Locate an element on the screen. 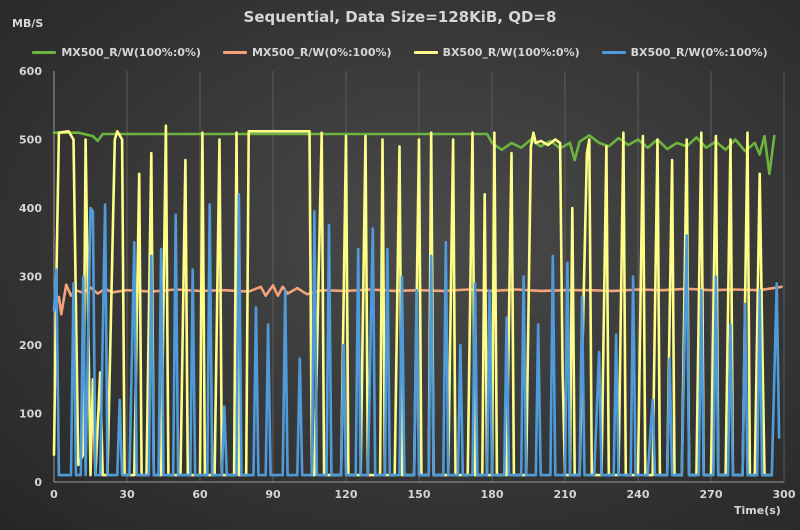 The image size is (800, 530). x-tick-label: 30 is located at coordinates (127, 494).